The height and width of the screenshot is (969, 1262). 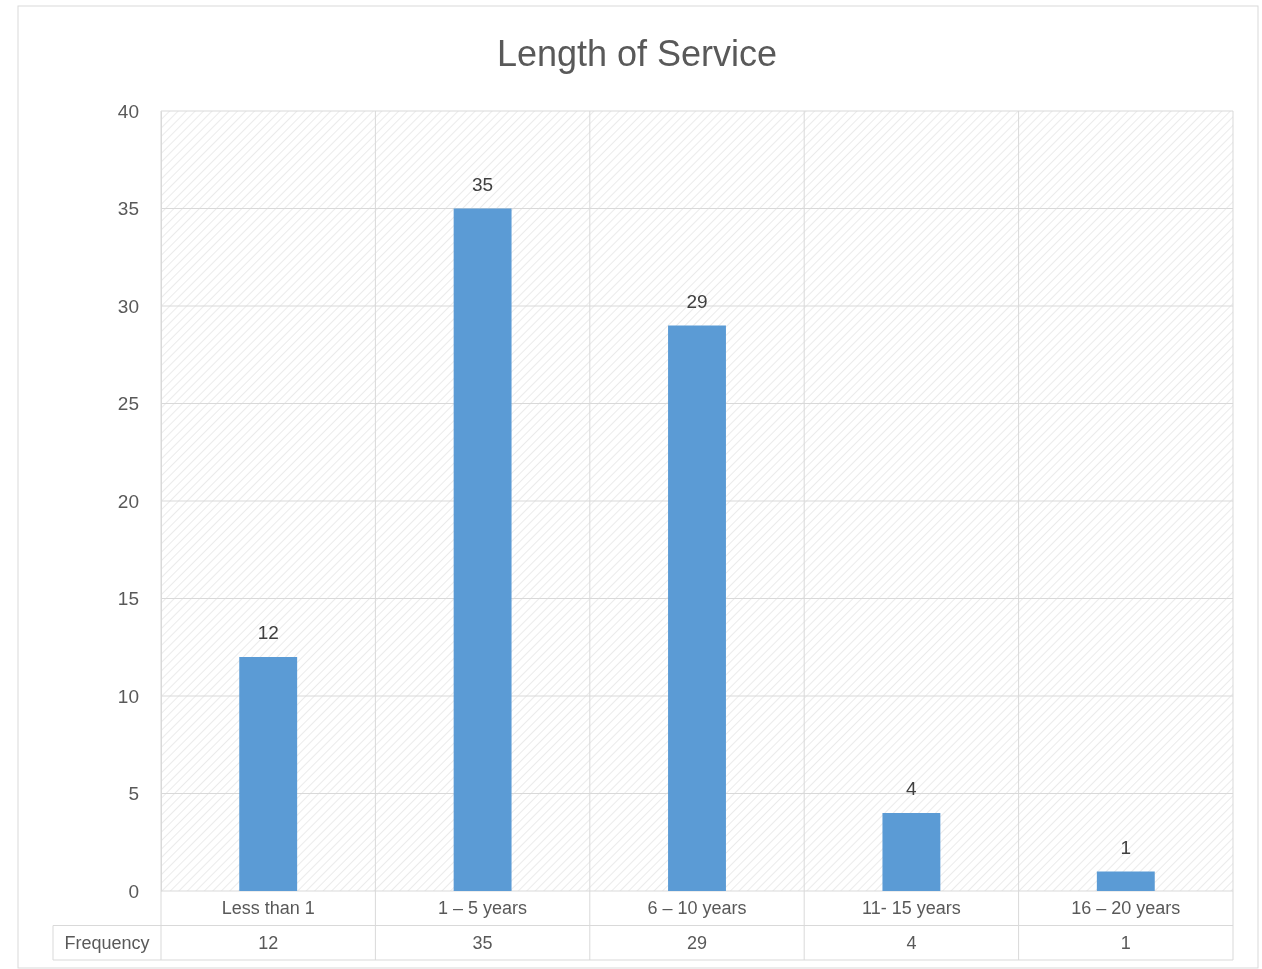 I want to click on text: 29, so click(x=697, y=942).